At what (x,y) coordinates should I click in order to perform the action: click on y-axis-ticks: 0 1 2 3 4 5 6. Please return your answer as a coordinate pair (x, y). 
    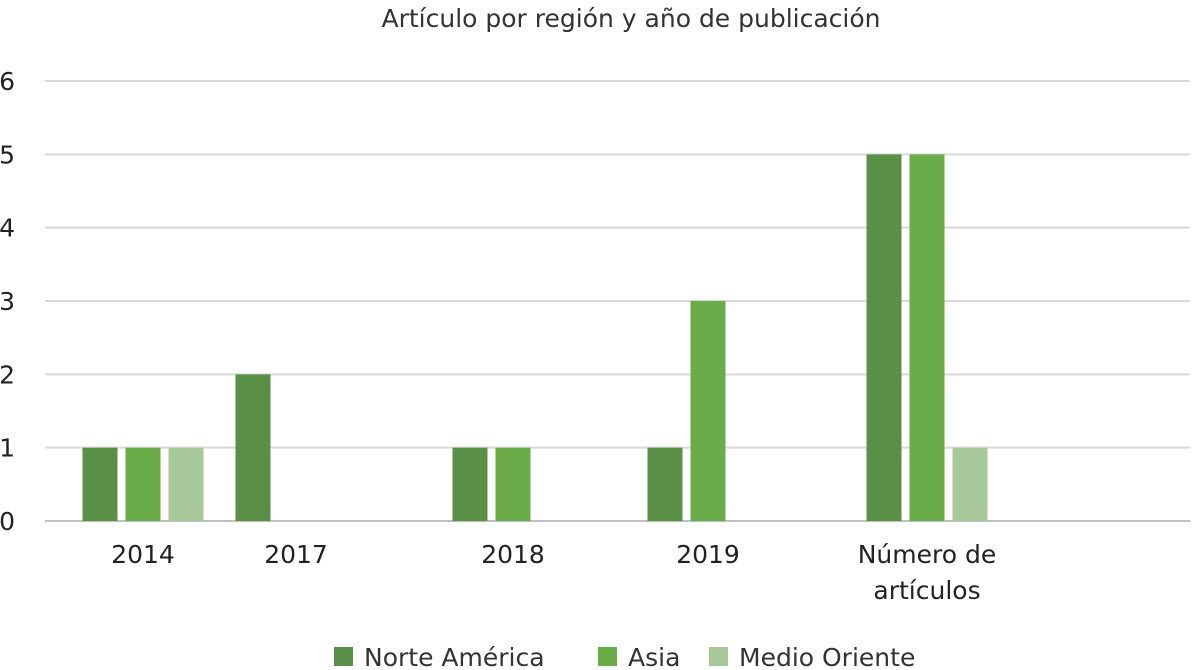
    Looking at the image, I should click on (7, 301).